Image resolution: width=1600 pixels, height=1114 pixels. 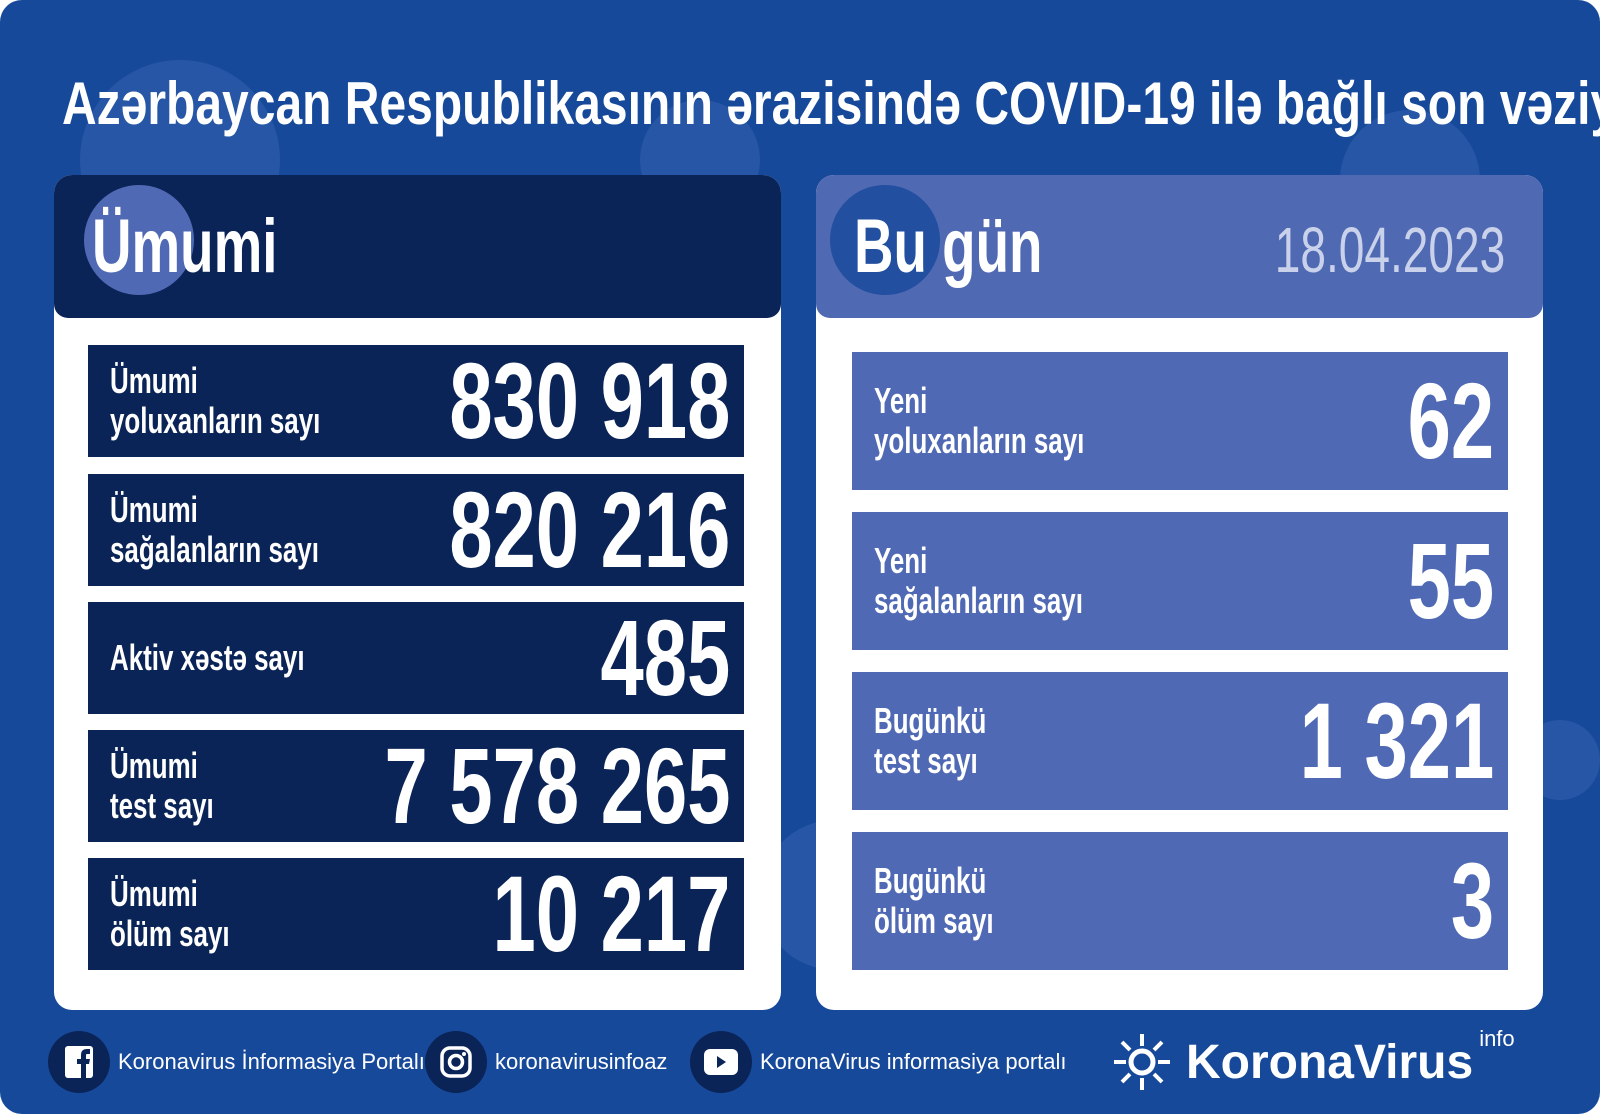 I want to click on sun-virus-icon, so click(x=1142, y=1062).